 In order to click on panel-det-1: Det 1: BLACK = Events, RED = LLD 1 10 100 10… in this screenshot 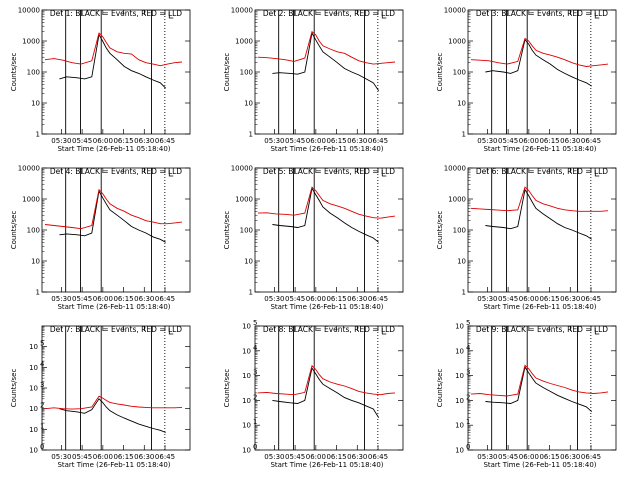, I will do `click(100, 80)`.